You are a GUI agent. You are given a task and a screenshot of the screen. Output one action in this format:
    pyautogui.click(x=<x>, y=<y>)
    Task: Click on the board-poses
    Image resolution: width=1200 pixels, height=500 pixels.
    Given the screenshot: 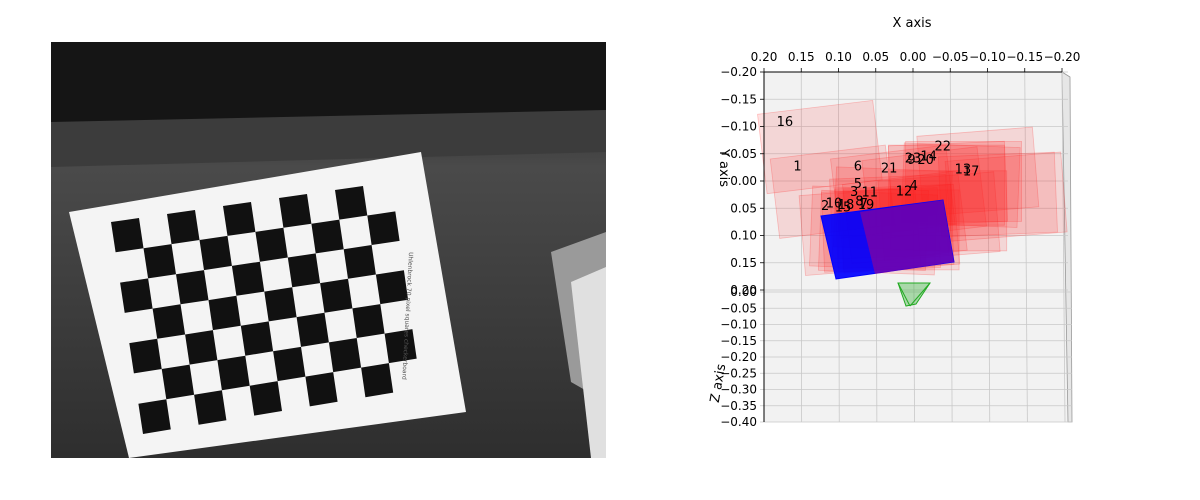 What is the action you would take?
    pyautogui.click(x=912, y=189)
    